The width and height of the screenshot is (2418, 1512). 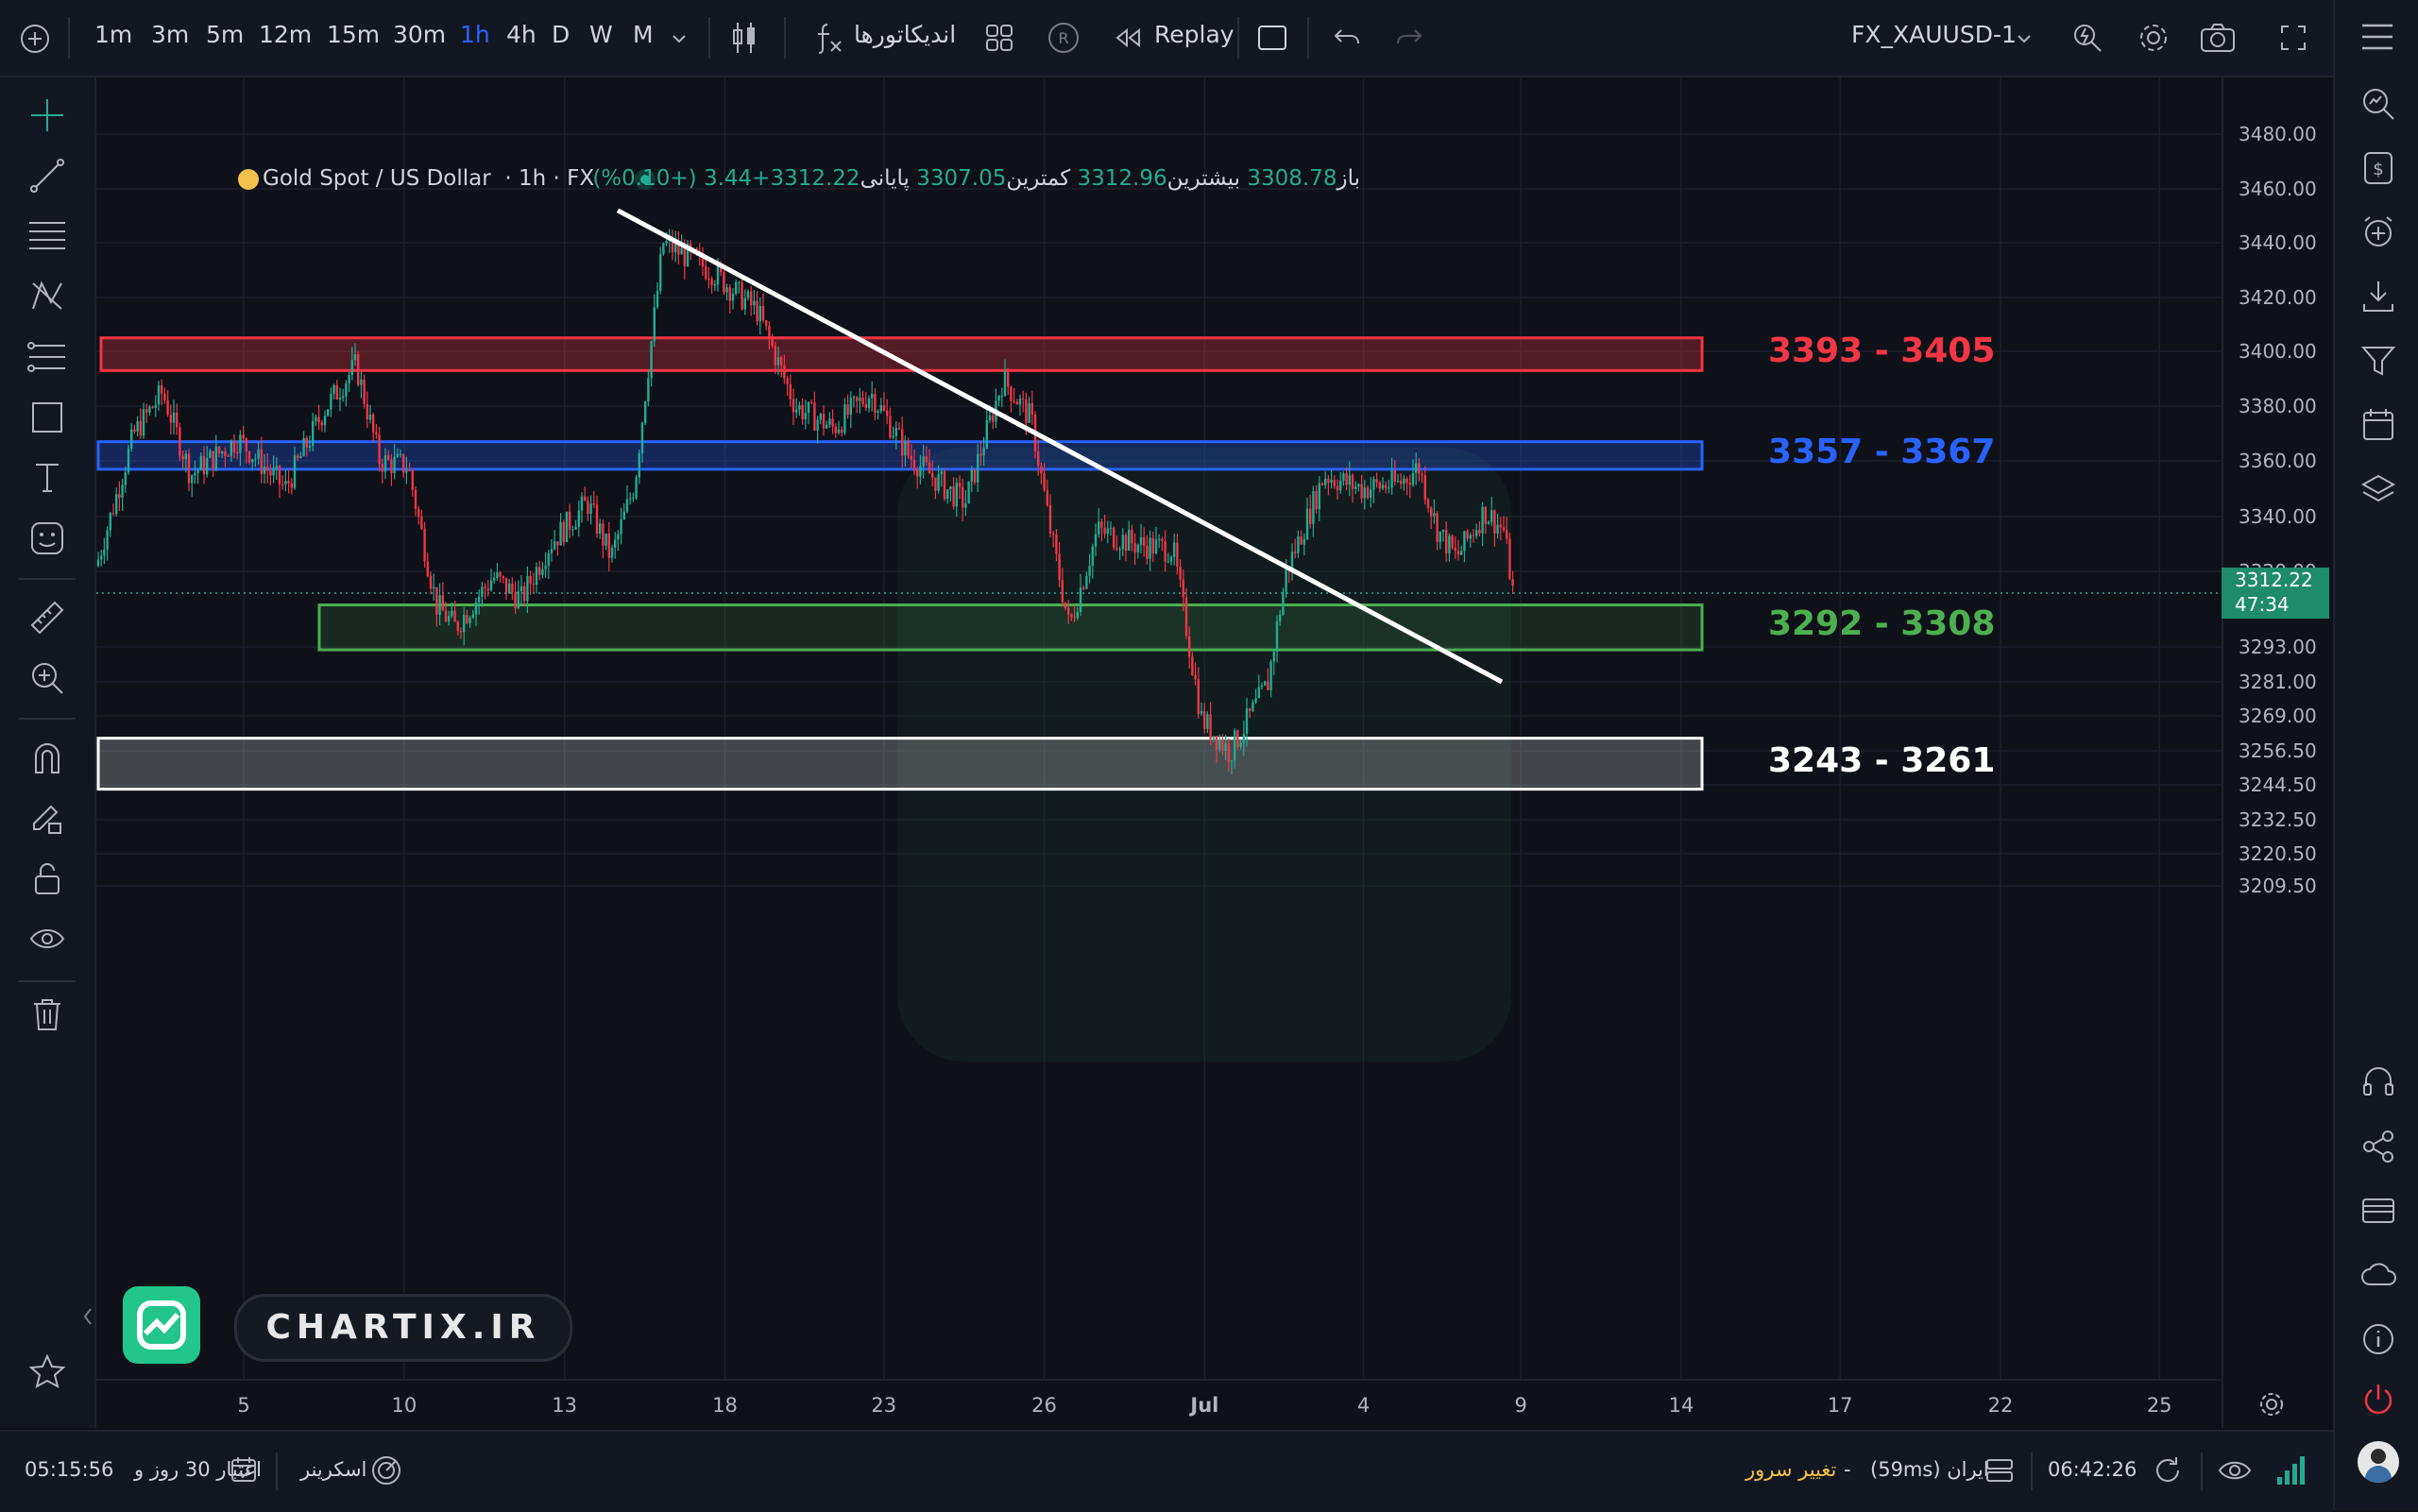 What do you see at coordinates (601, 34) in the screenshot?
I see `interval-w: W` at bounding box center [601, 34].